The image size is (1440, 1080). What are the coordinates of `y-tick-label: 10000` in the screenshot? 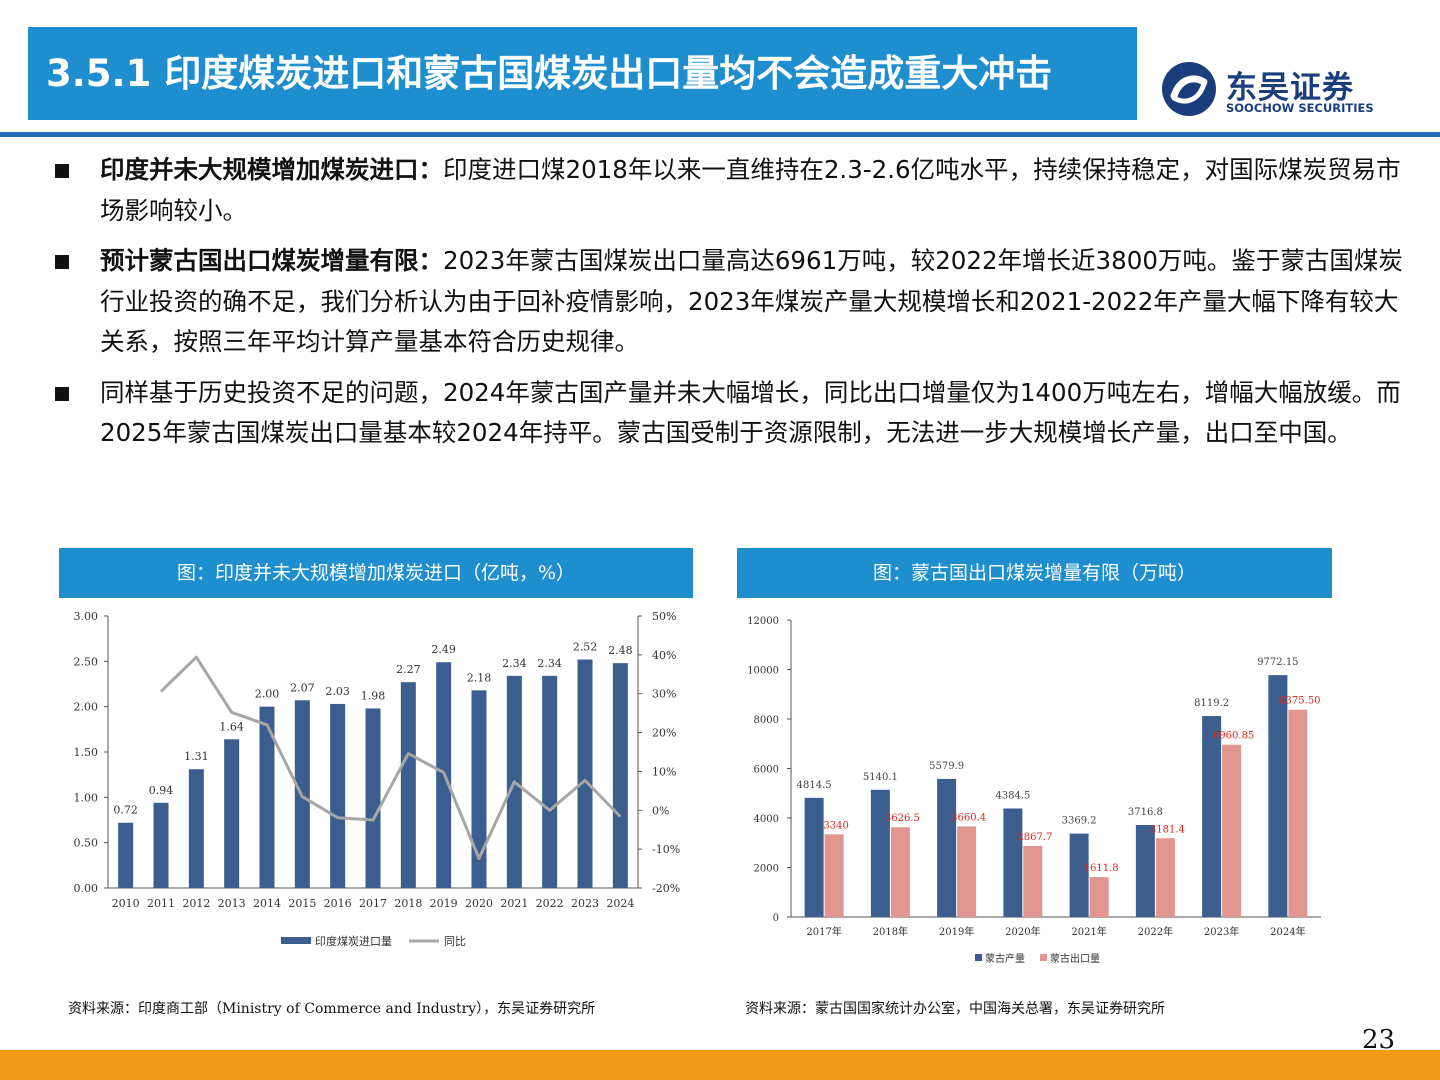 It's located at (763, 671).